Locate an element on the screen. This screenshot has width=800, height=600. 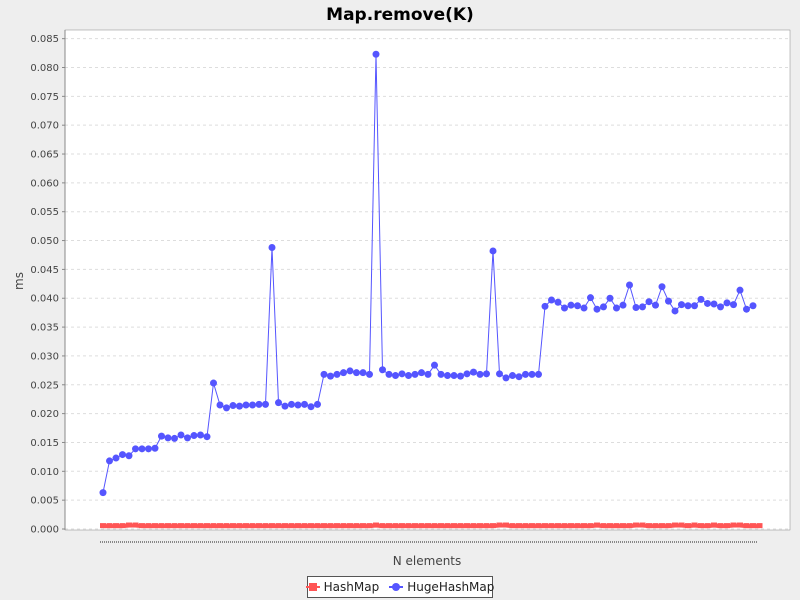
x-axis-label: N elements is located at coordinates (427, 561).